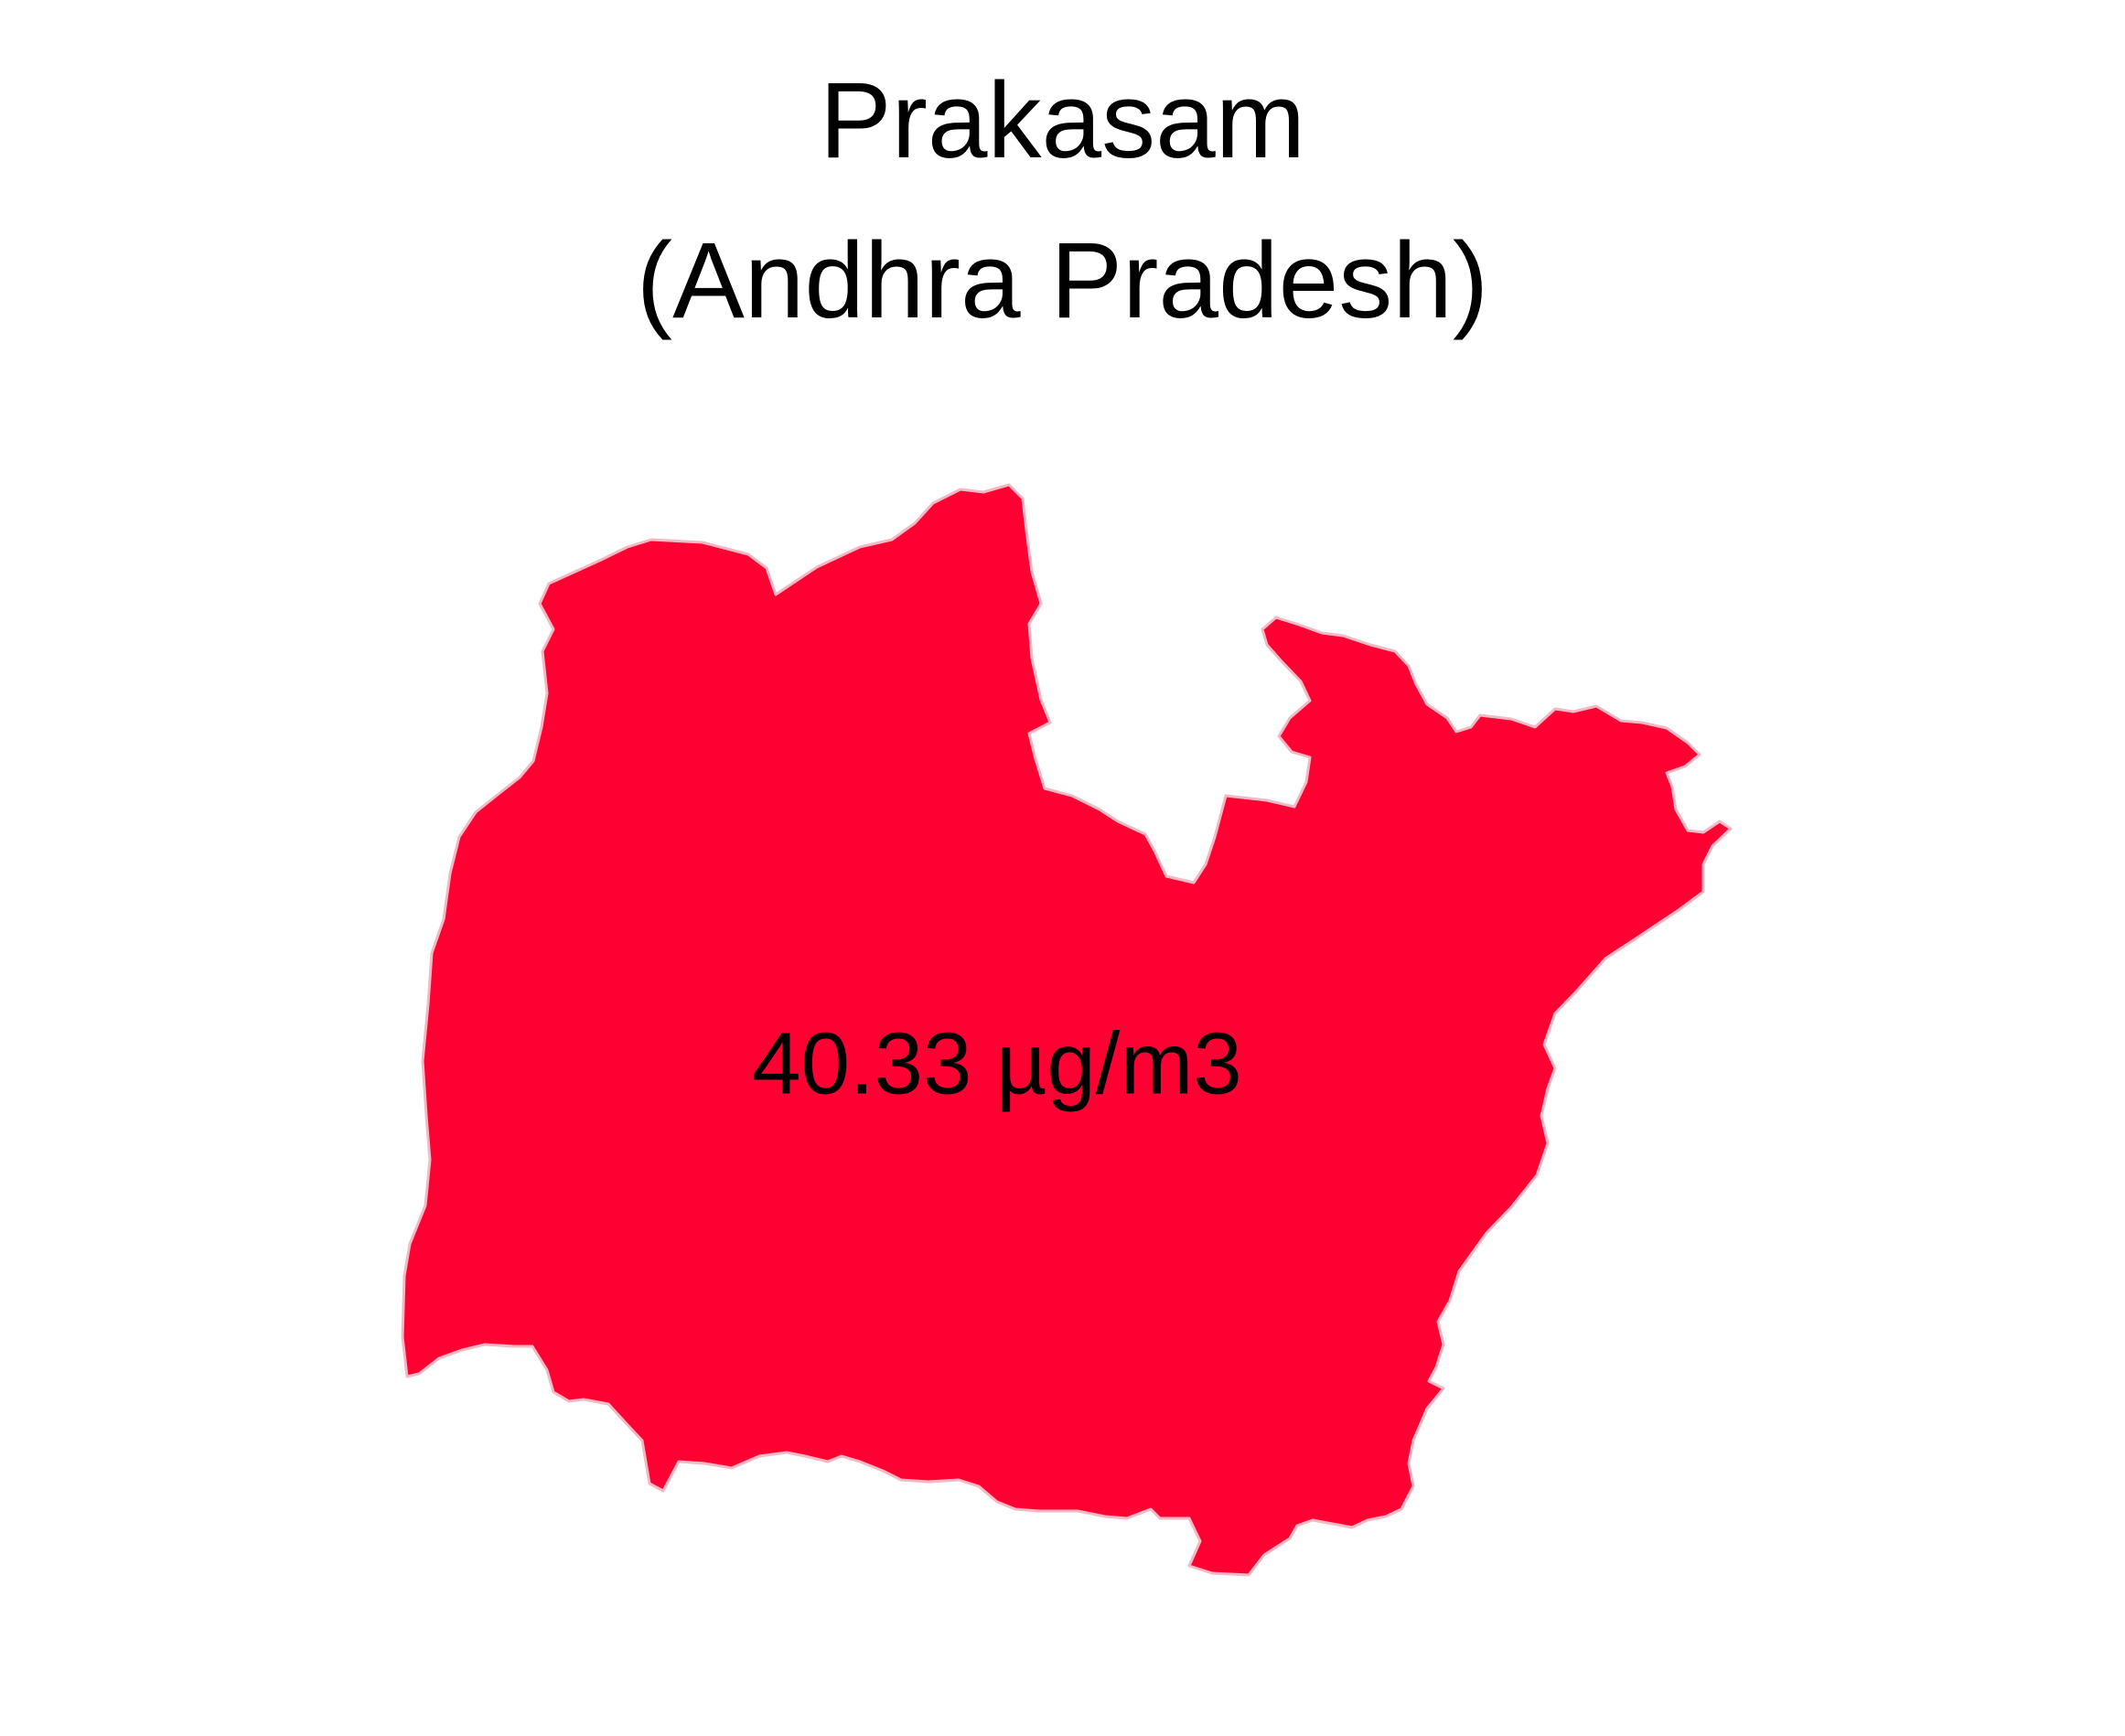 The image size is (2125, 1736). I want to click on map-title-district: Prakasam, so click(1062, 120).